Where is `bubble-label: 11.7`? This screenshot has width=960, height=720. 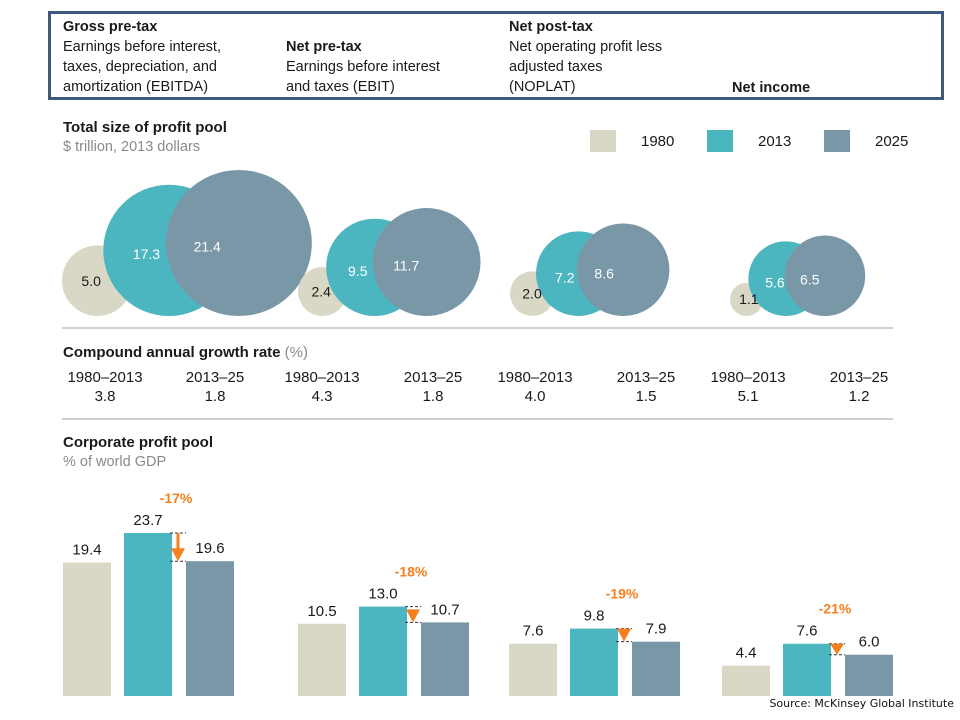 bubble-label: 11.7 is located at coordinates (406, 266).